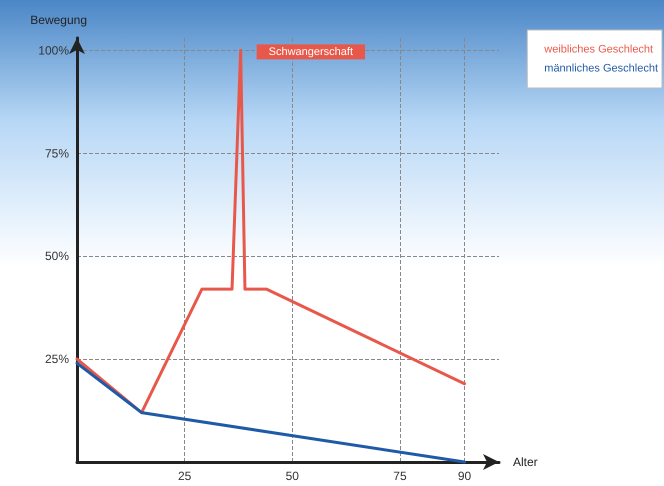 The height and width of the screenshot is (486, 664). I want to click on x-tick-label: 90, so click(465, 476).